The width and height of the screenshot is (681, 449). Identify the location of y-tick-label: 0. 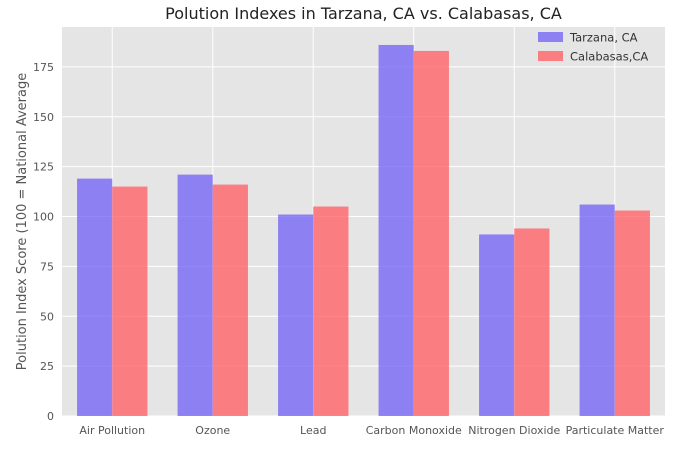
(50, 416).